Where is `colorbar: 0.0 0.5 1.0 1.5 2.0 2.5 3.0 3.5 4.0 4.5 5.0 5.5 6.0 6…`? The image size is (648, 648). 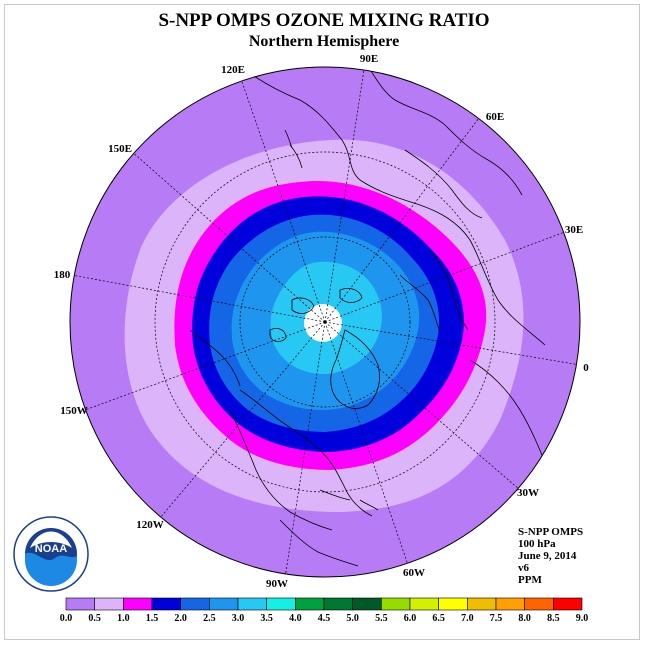 colorbar: 0.0 0.5 1.0 1.5 2.0 2.5 3.0 3.5 4.0 4.5 5.0 5.5 6.0 6… is located at coordinates (324, 610).